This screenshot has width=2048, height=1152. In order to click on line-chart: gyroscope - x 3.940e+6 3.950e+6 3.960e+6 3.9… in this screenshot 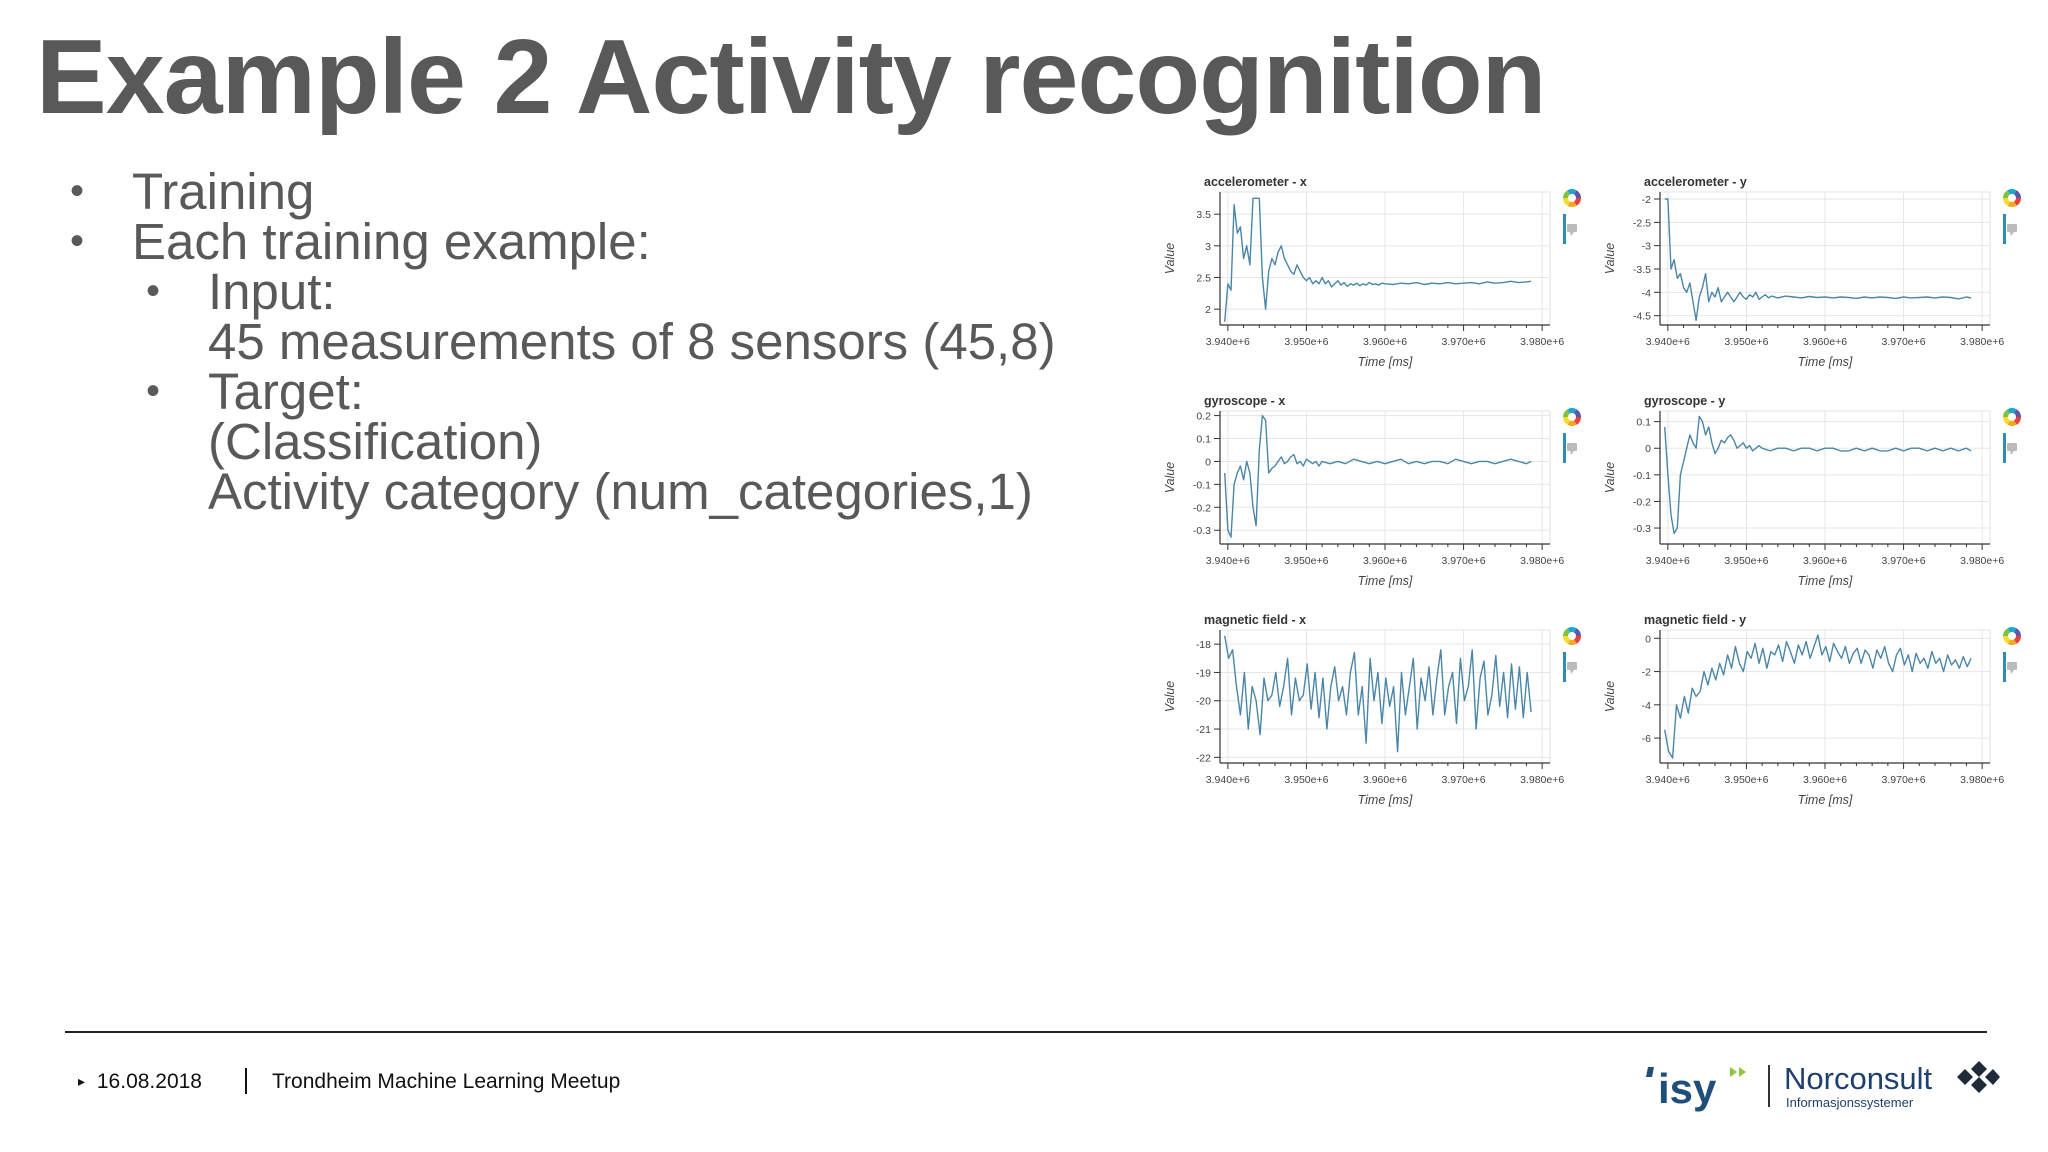, I will do `click(1372, 491)`.